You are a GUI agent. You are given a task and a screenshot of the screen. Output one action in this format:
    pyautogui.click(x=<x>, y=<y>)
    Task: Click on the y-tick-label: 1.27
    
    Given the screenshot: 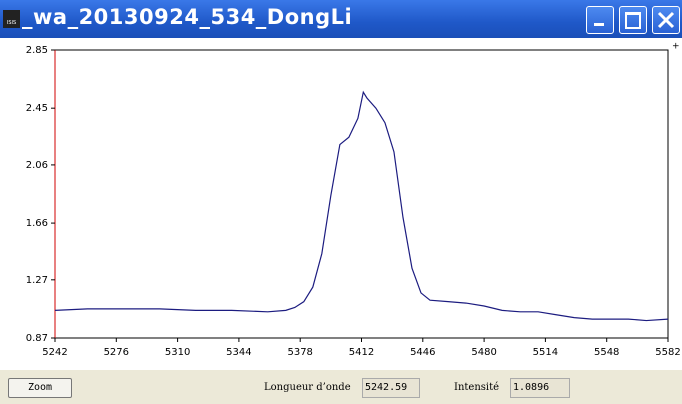 What is the action you would take?
    pyautogui.click(x=37, y=280)
    